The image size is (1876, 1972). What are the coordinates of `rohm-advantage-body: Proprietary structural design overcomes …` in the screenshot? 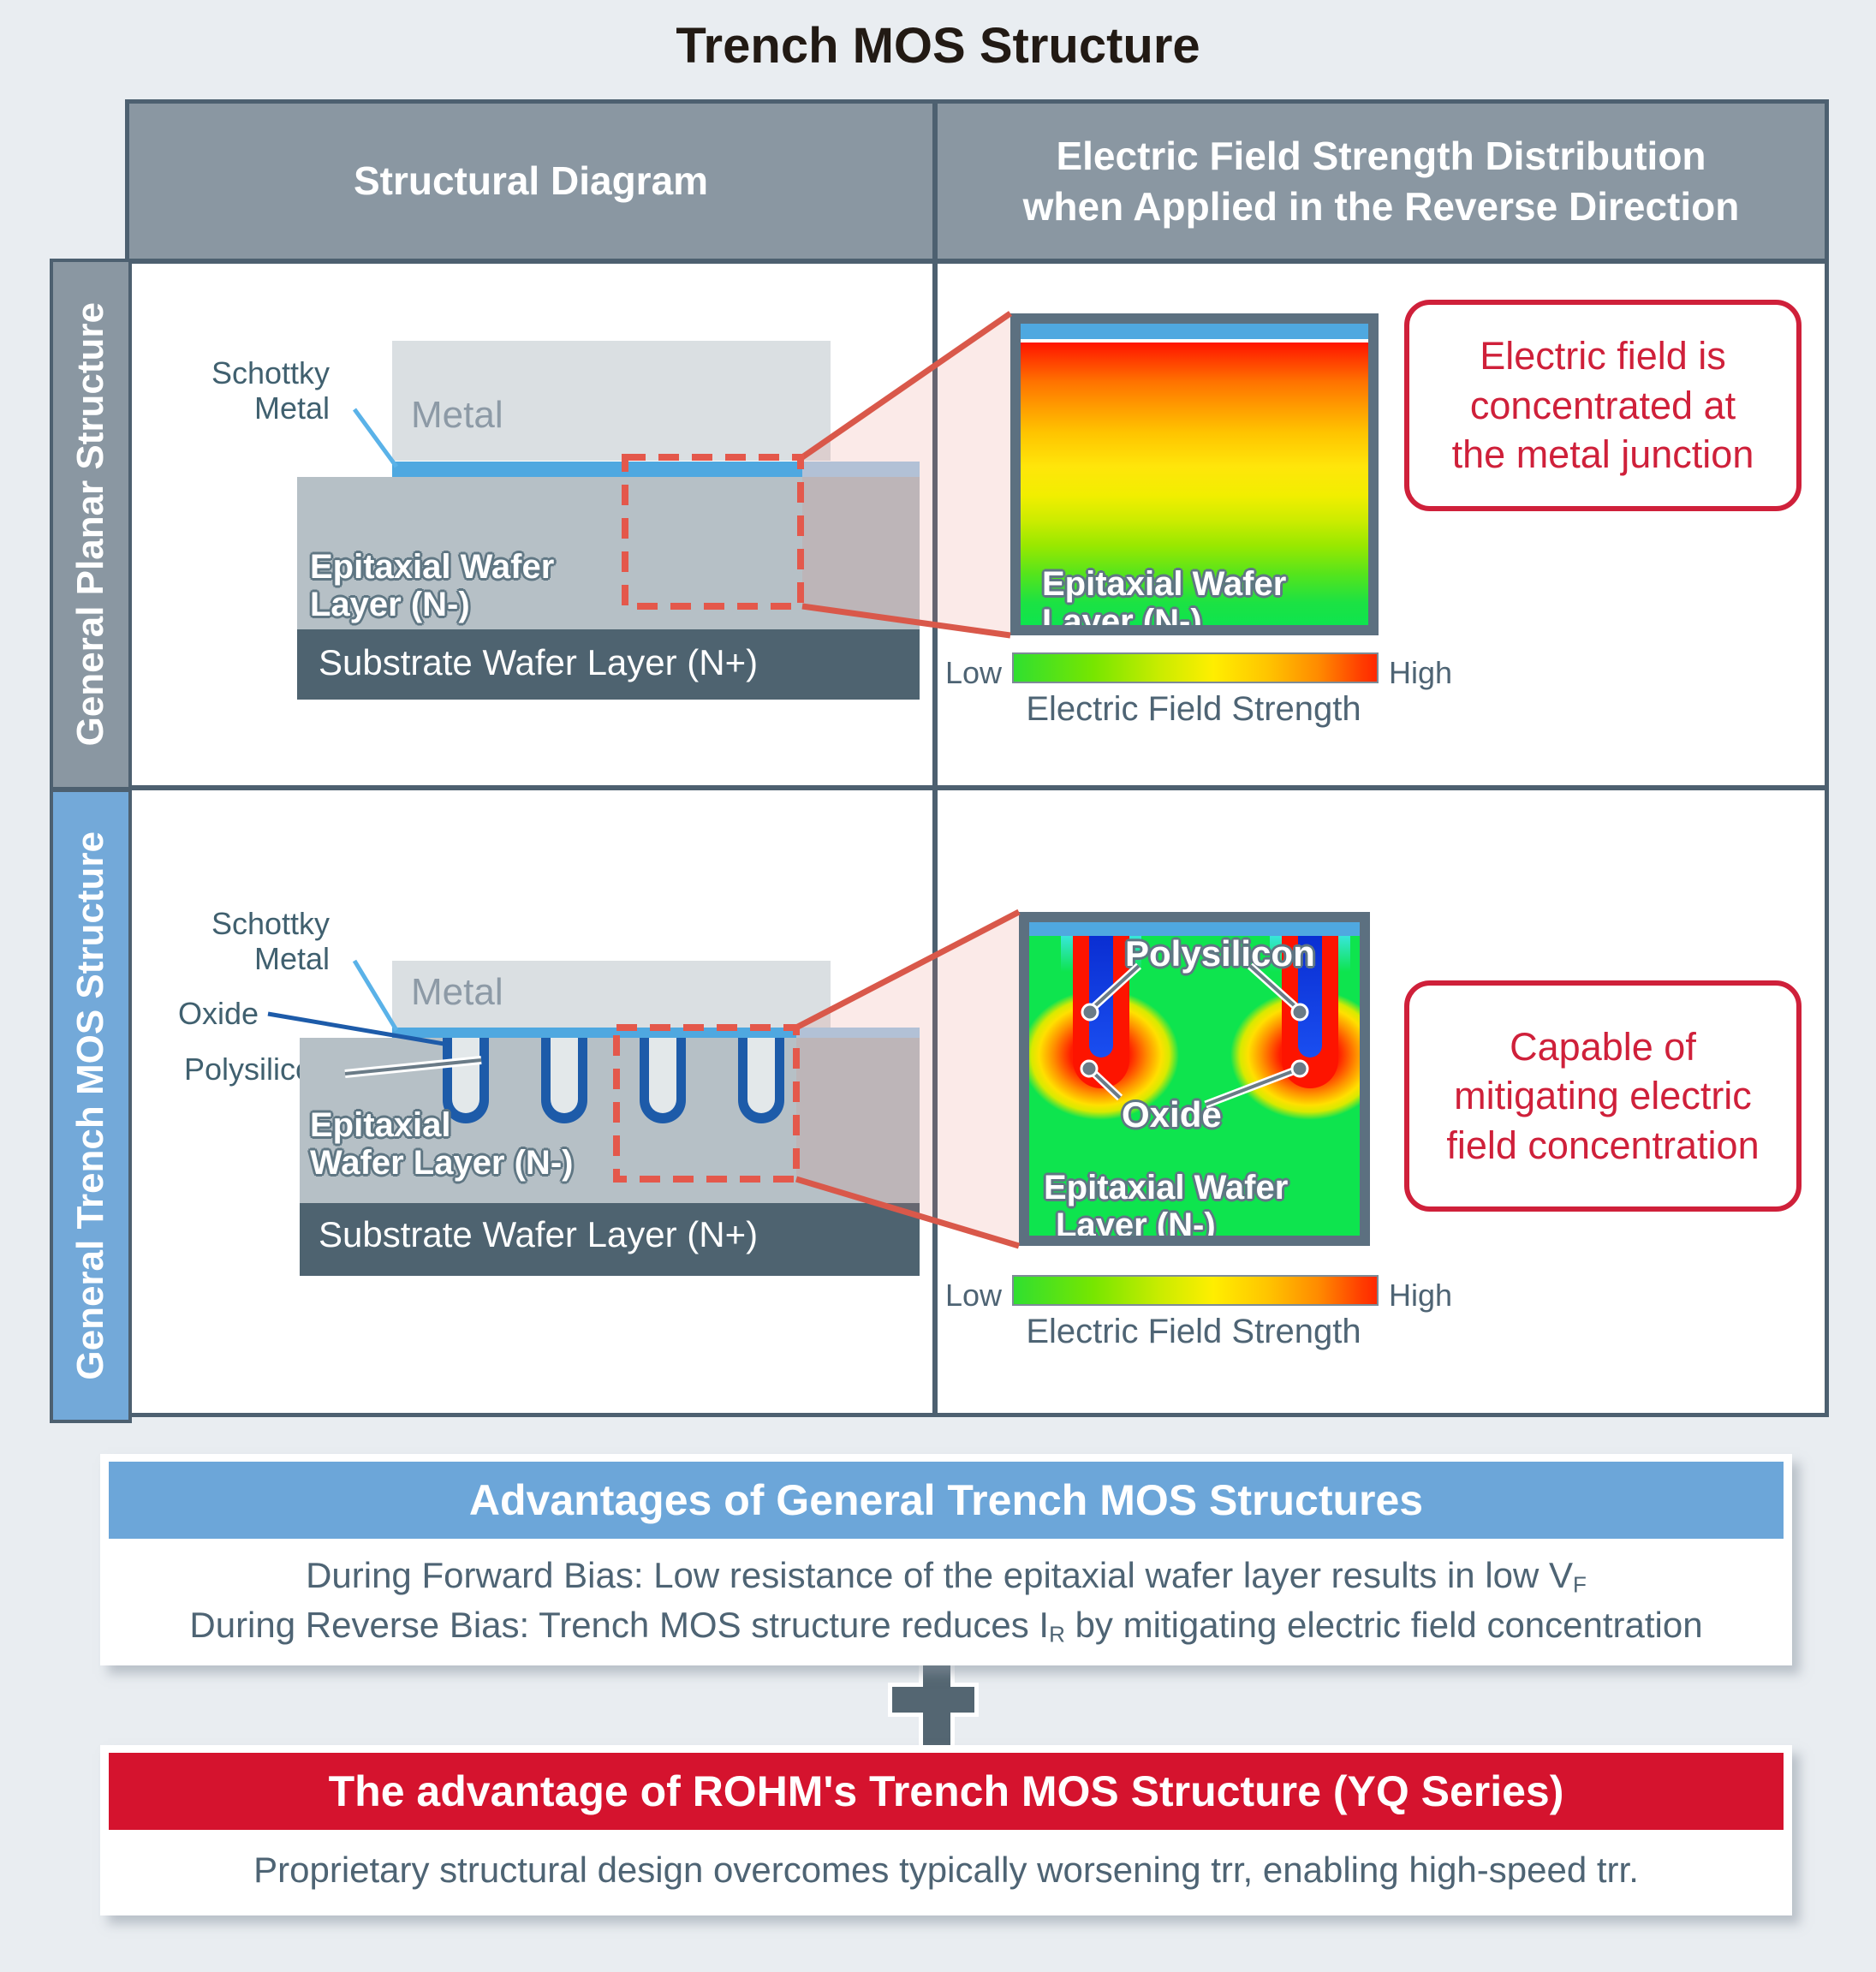 It's located at (946, 1870).